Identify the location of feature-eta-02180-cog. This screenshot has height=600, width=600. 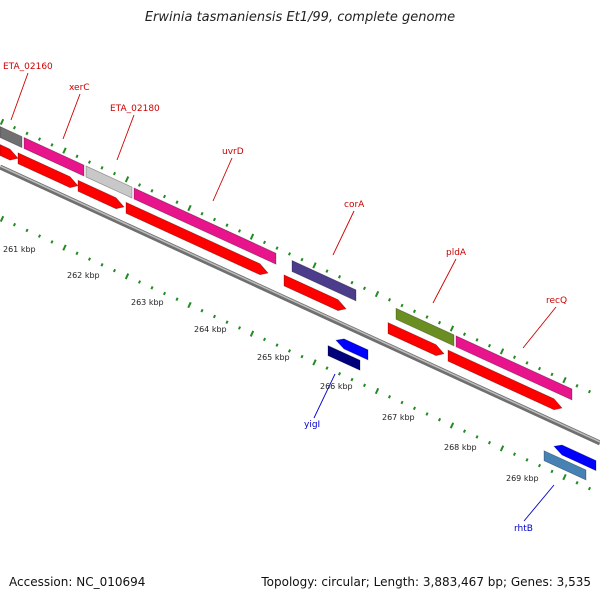
(109, 182).